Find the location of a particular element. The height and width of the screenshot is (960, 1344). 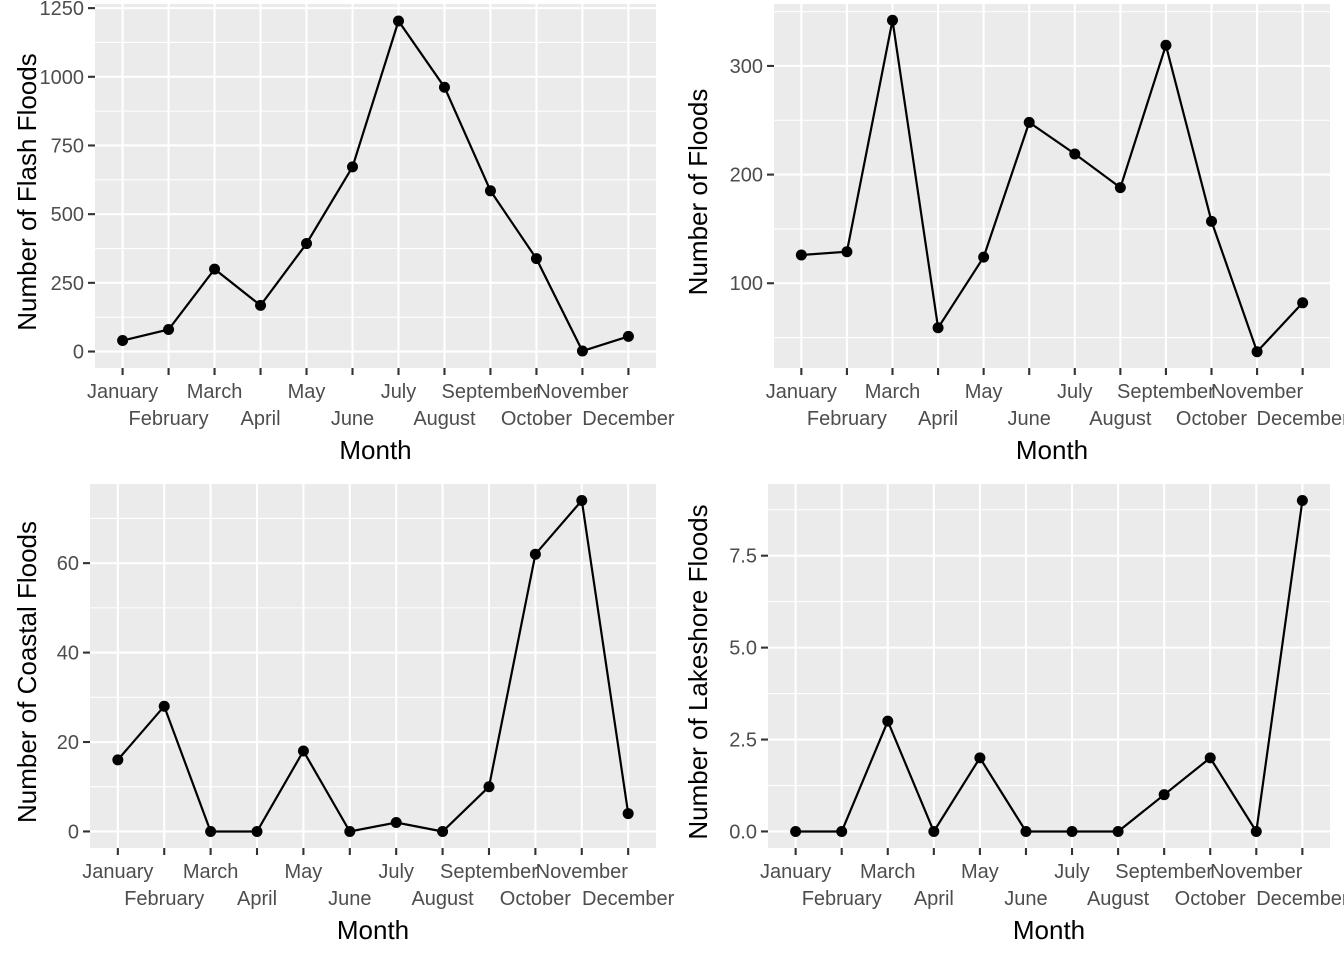

y-tick-label: 1000 is located at coordinates (62, 78).